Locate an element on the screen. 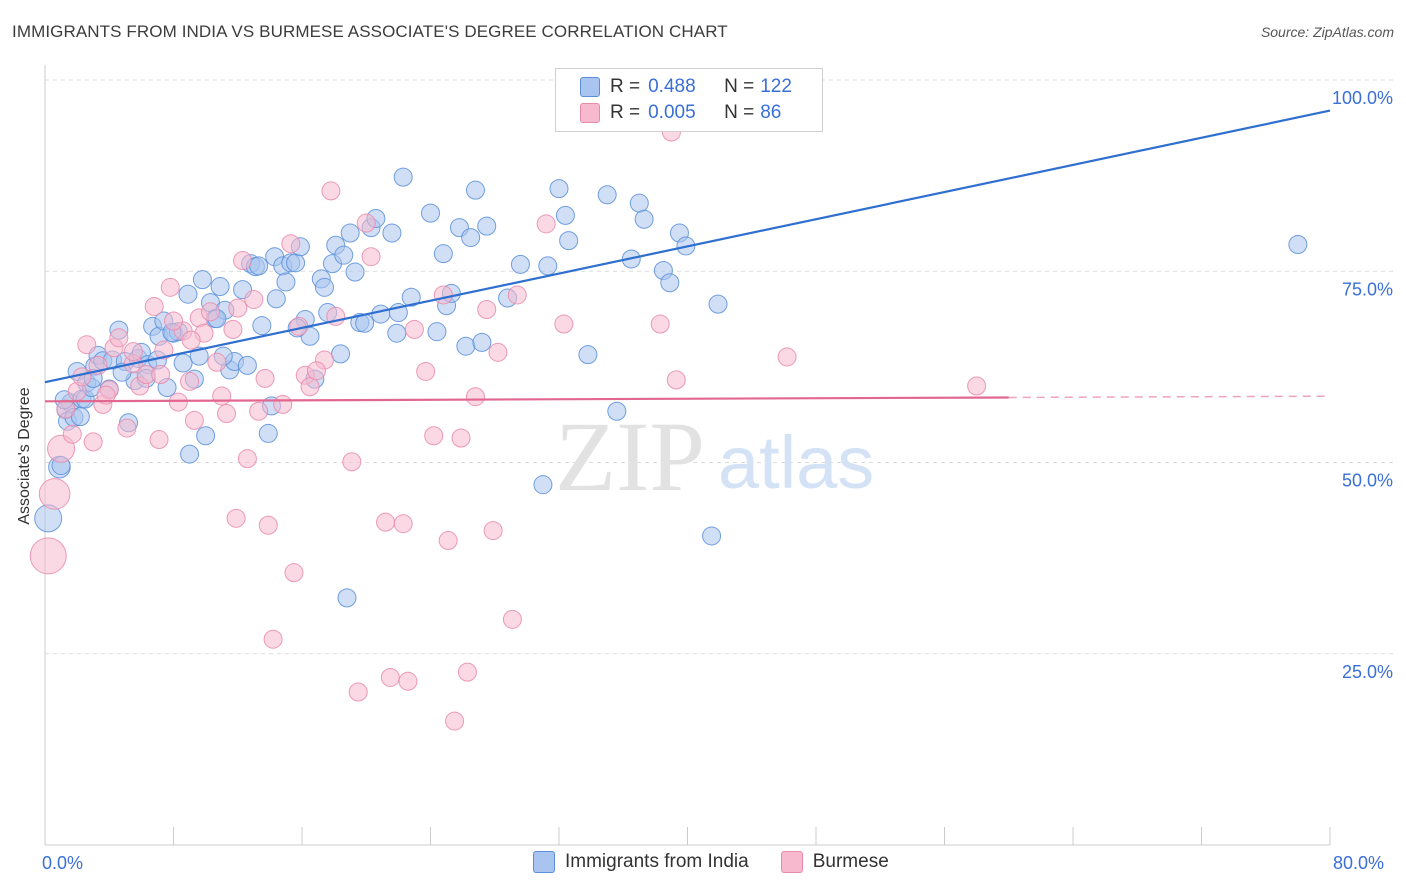 The image size is (1406, 892). series-legend: Immigrants from India Burmese is located at coordinates (727, 862).